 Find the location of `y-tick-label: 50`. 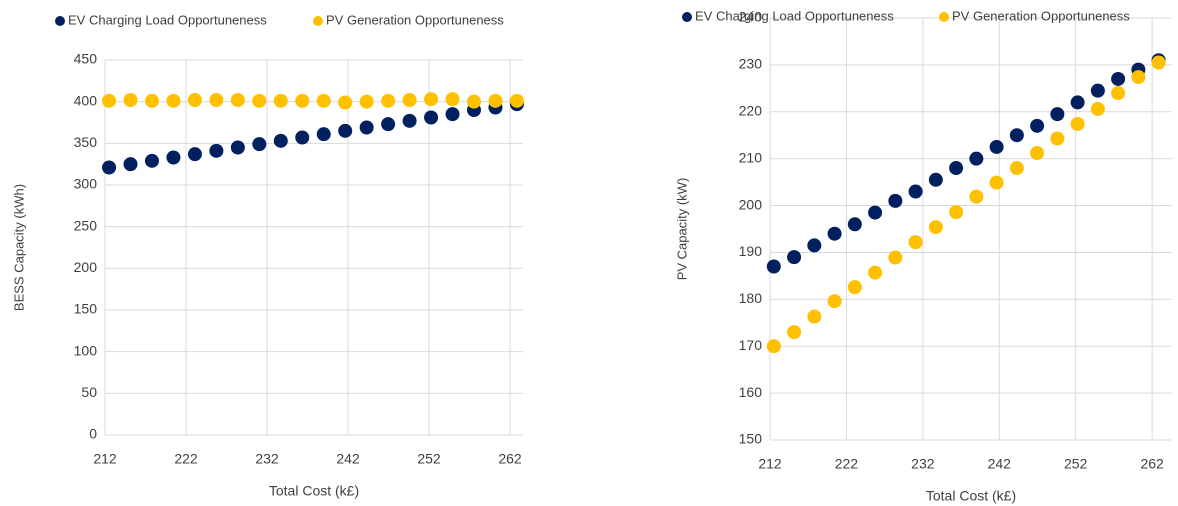

y-tick-label: 50 is located at coordinates (89, 392).